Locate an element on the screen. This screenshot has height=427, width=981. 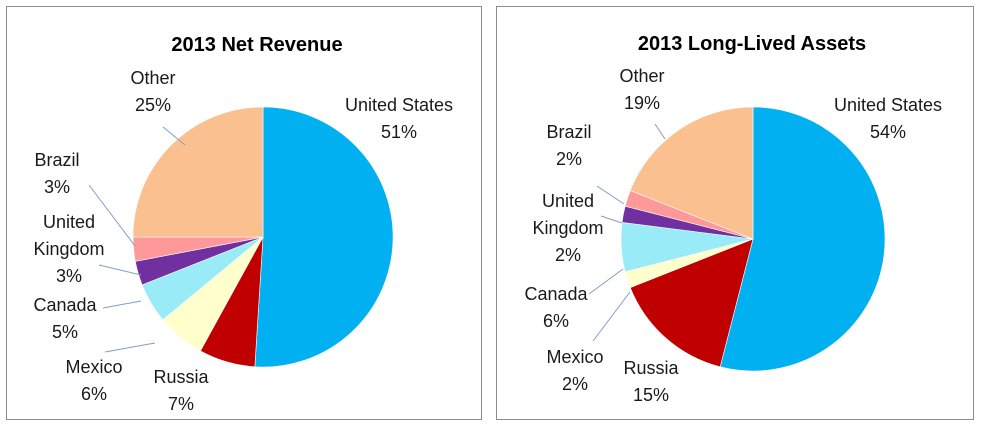
slice-label-united-kingdom: United Kingdom 2% is located at coordinates (567, 228).